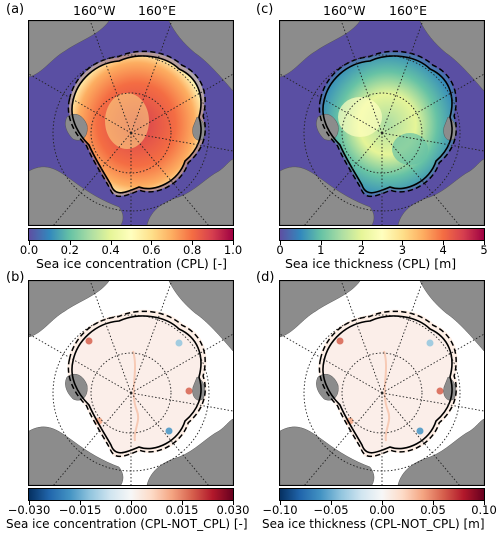 The height and width of the screenshot is (538, 500). What do you see at coordinates (331, 510) in the screenshot?
I see `colorbar-tick-label: −0.05` at bounding box center [331, 510].